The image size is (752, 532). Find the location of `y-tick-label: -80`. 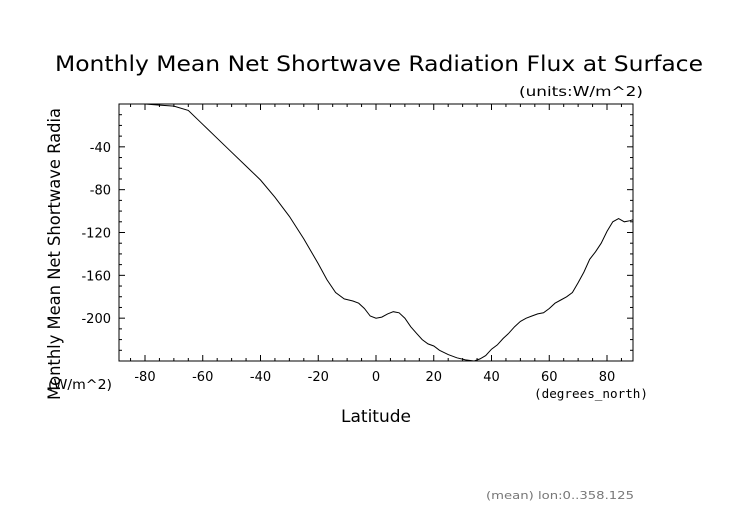

y-tick-label: -80 is located at coordinates (100, 191).